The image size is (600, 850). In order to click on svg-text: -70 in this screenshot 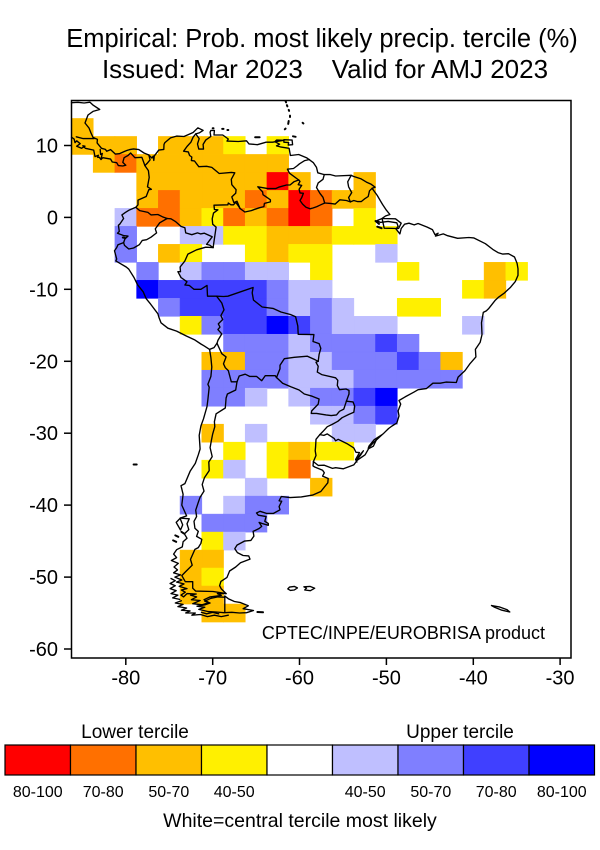, I will do `click(212, 679)`.